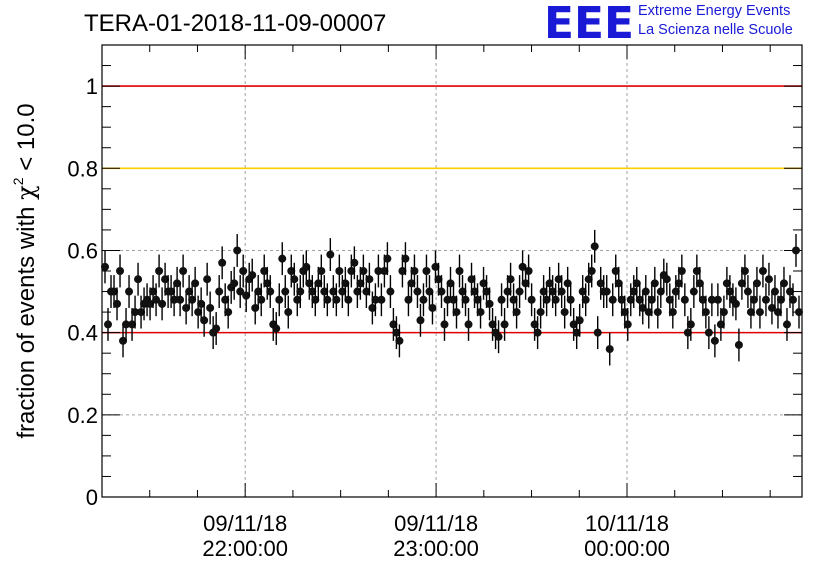  I want to click on y-axis-label-chi: χ, so click(26, 192).